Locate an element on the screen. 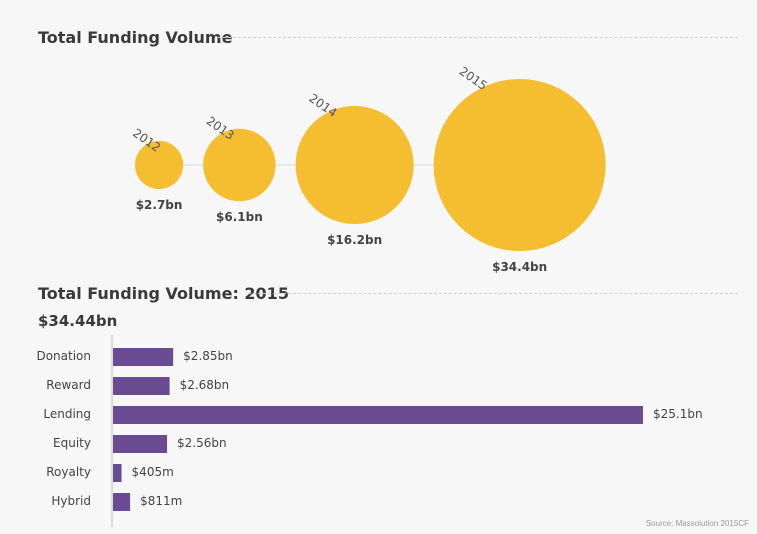 The width and height of the screenshot is (757, 534). bubble-2014 is located at coordinates (354, 165).